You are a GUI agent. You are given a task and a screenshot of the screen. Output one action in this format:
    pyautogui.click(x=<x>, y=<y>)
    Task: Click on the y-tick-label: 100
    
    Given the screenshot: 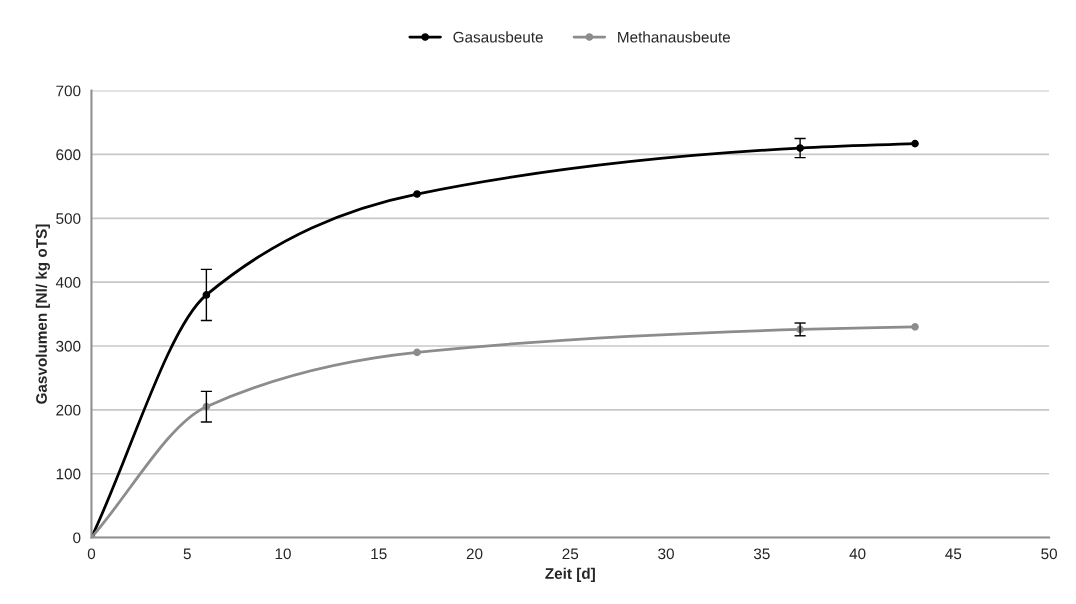 What is the action you would take?
    pyautogui.click(x=68, y=474)
    